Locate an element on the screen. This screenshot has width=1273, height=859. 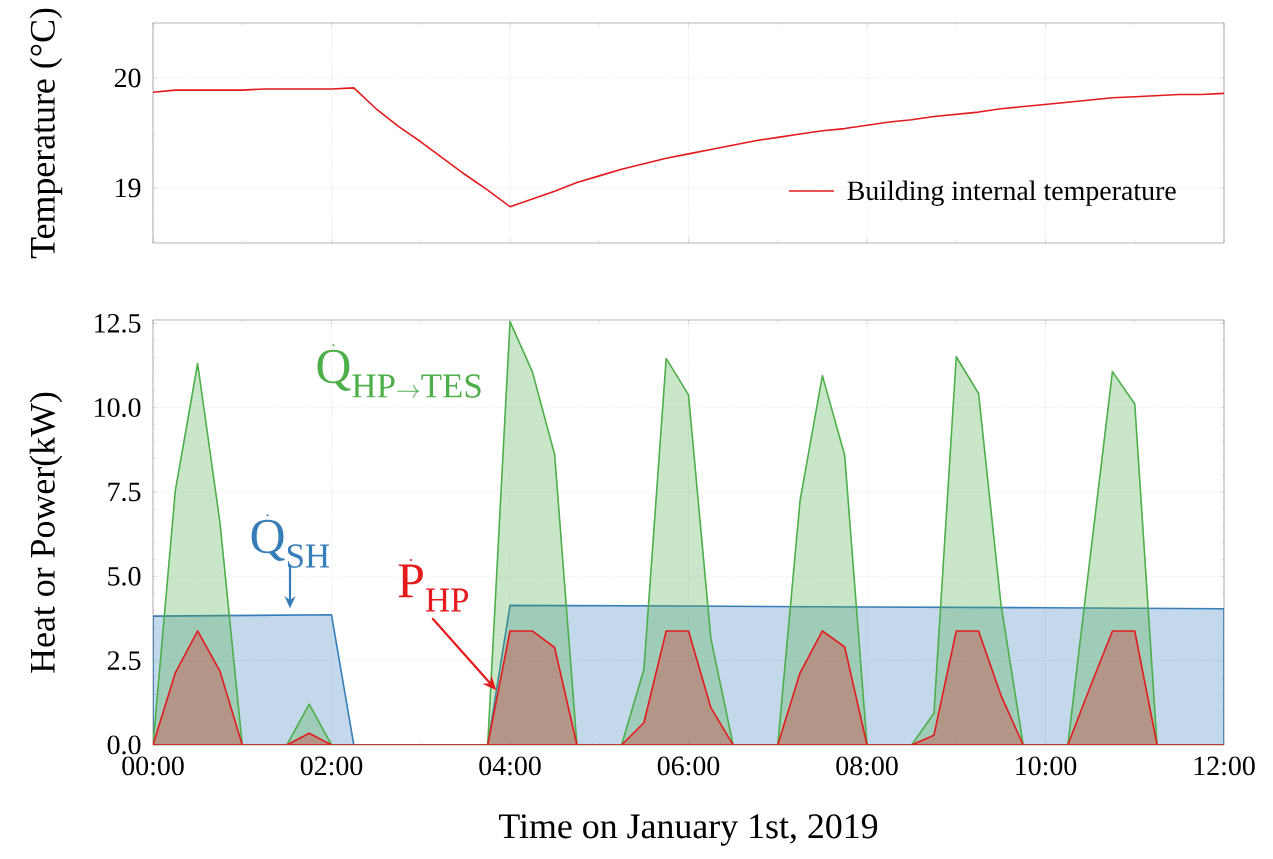
y-tick-label: 0.0 is located at coordinates (124, 745).